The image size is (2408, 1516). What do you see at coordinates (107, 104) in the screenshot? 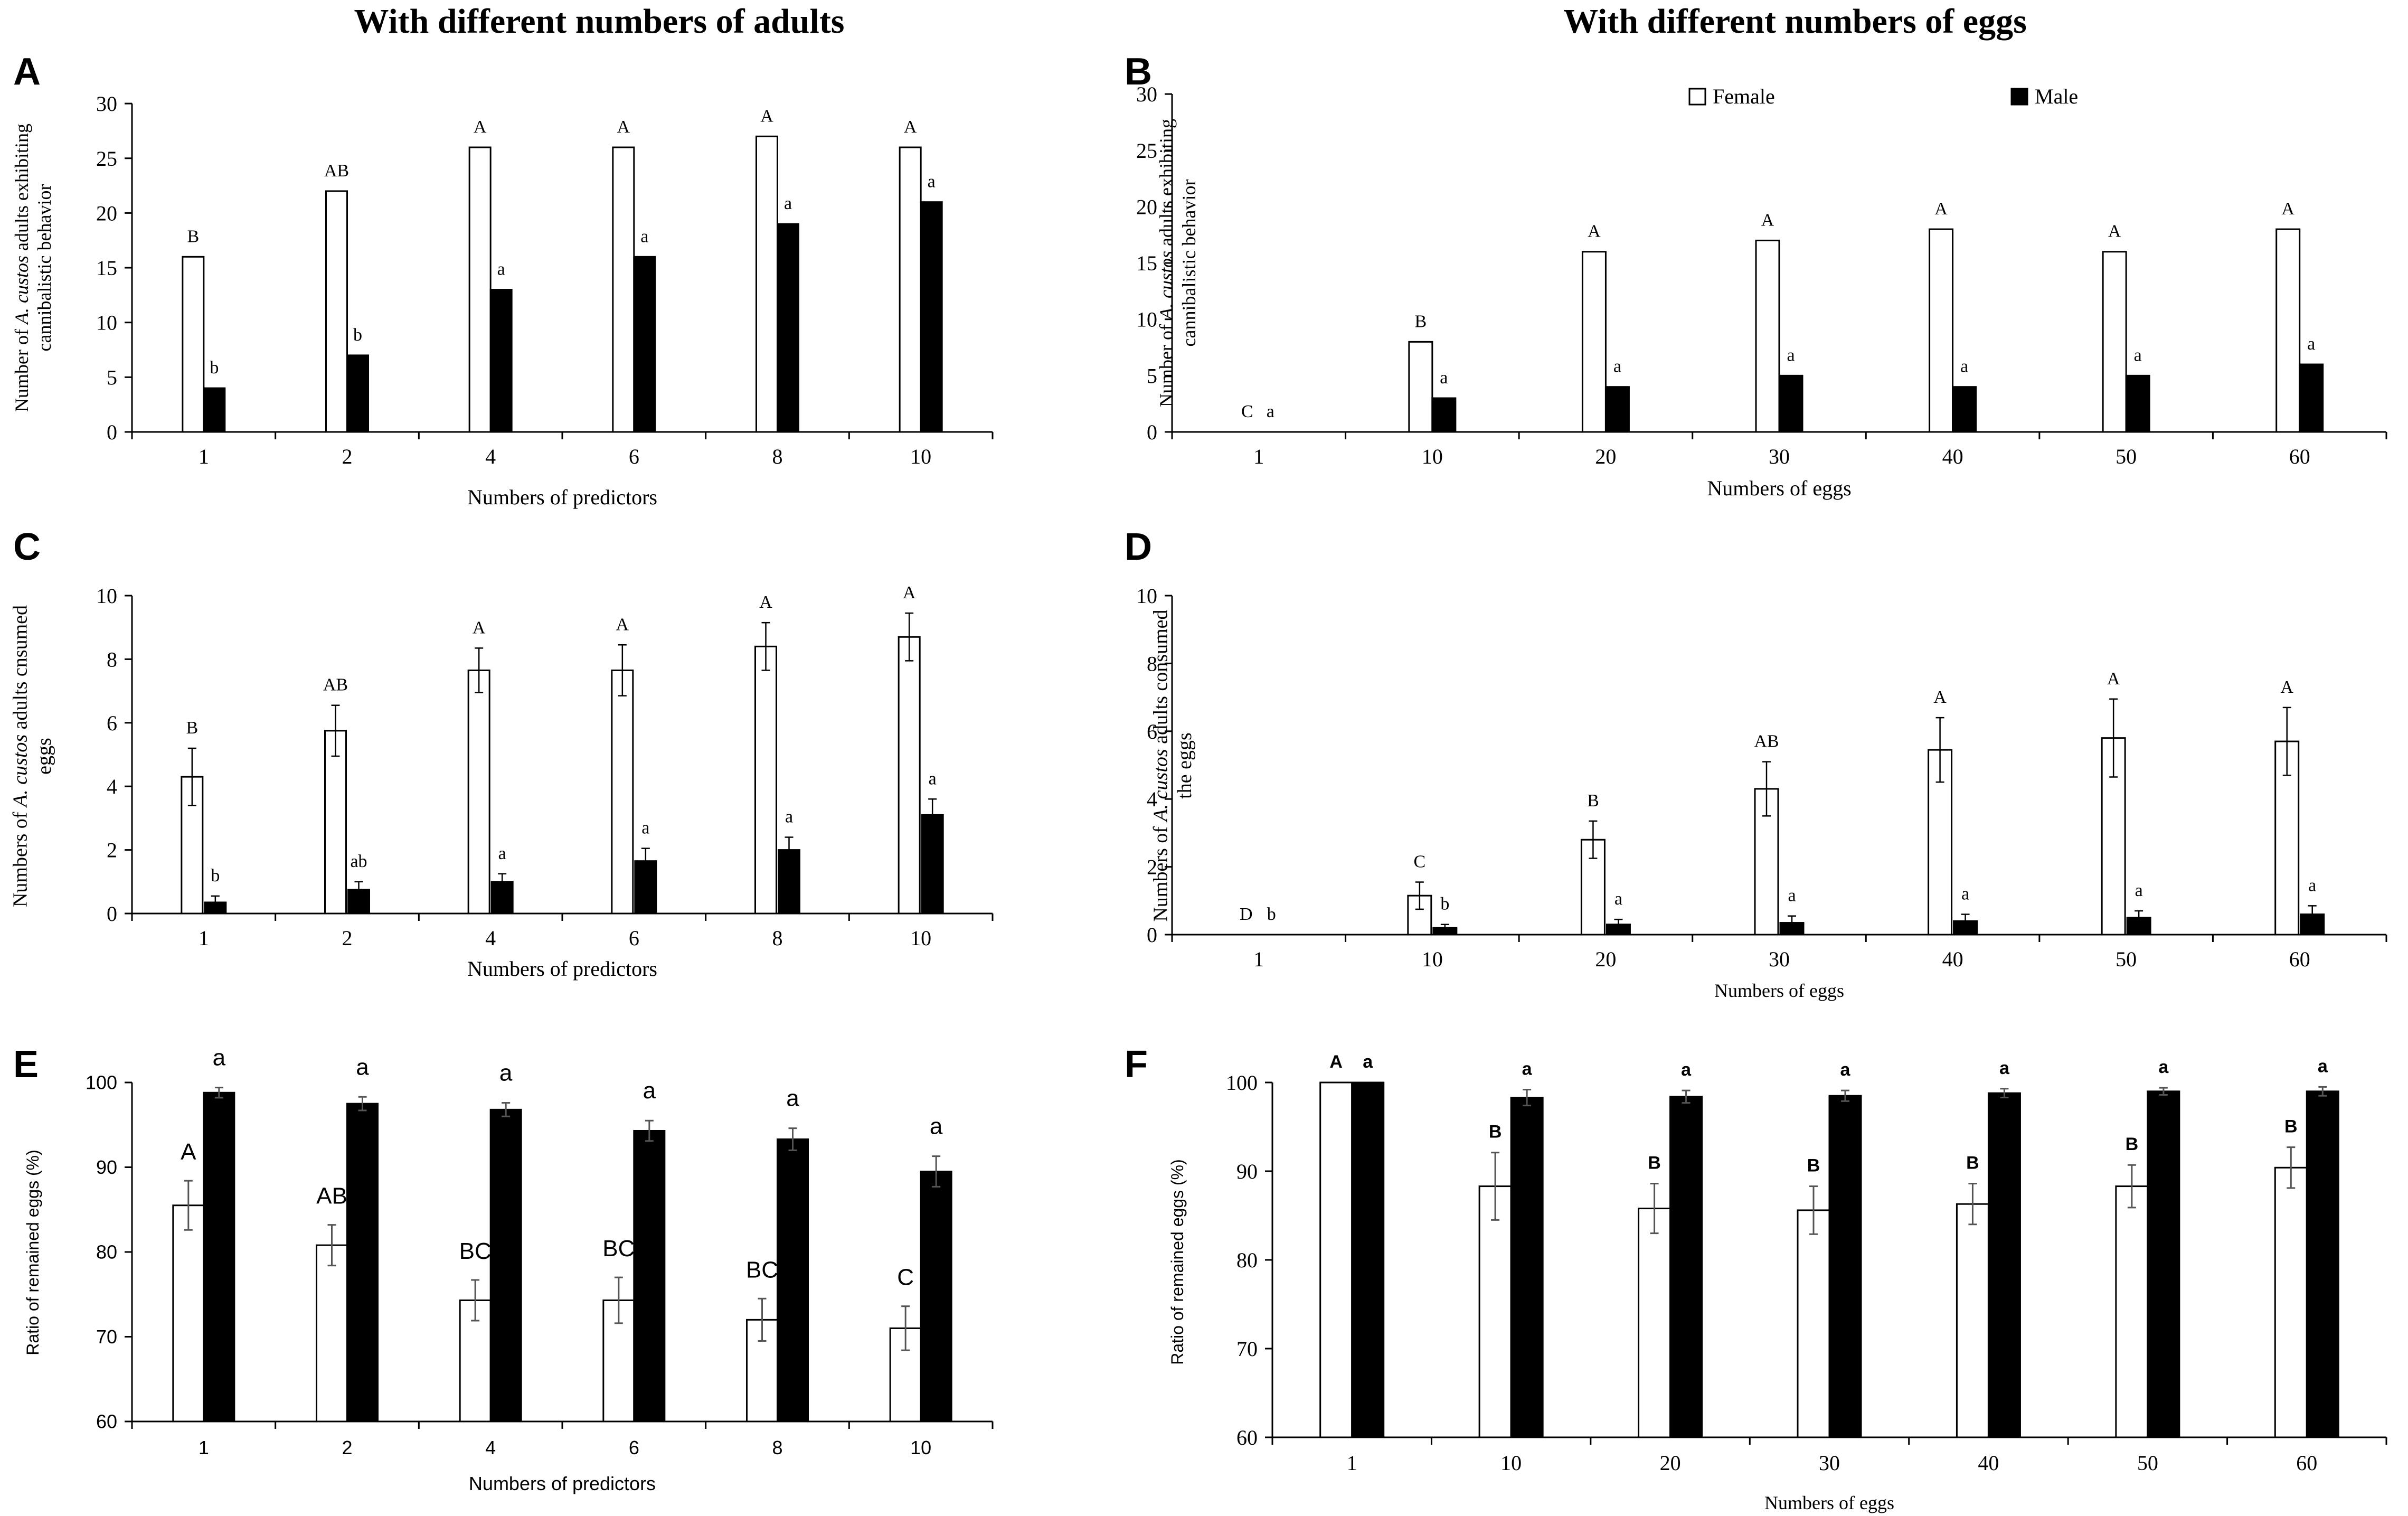
I see `y-tick-label: 30` at bounding box center [107, 104].